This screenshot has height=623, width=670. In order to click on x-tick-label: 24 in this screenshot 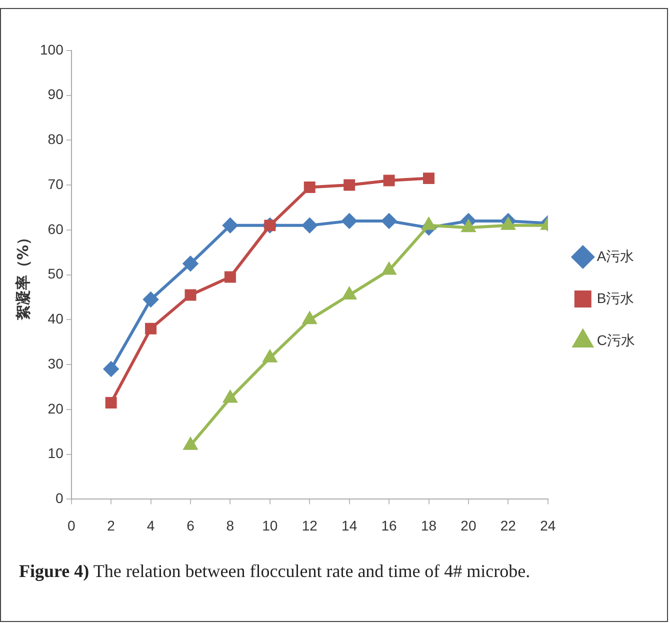, I will do `click(548, 525)`.